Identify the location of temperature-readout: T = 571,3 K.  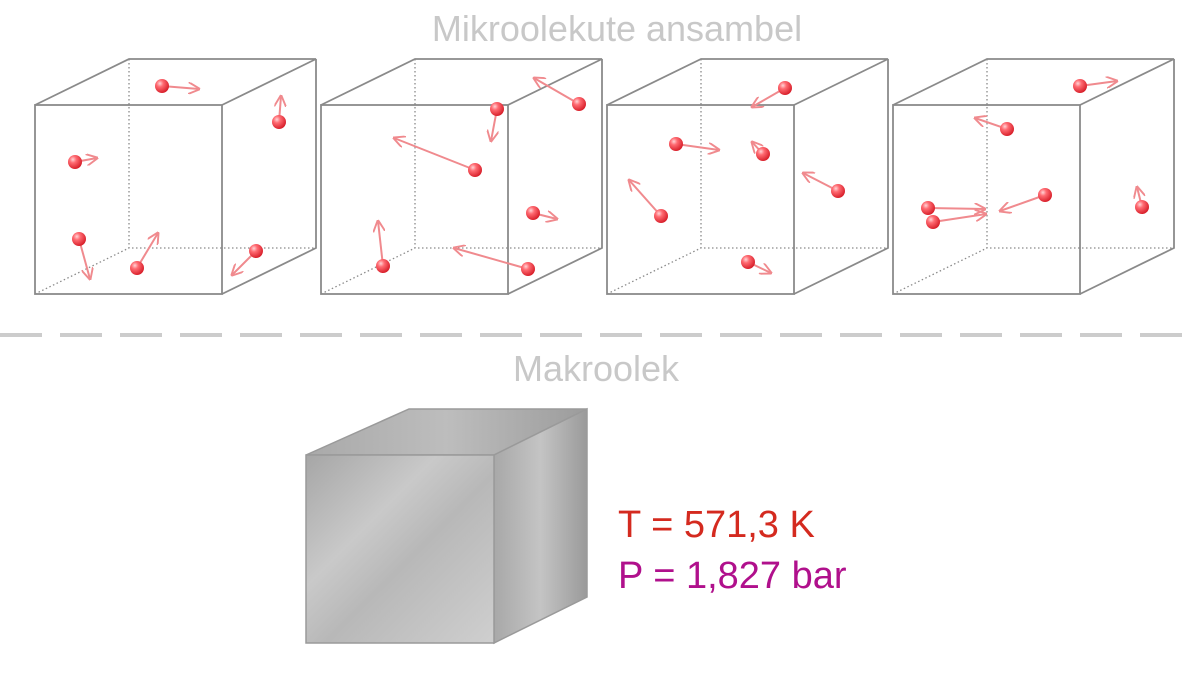
(716, 525).